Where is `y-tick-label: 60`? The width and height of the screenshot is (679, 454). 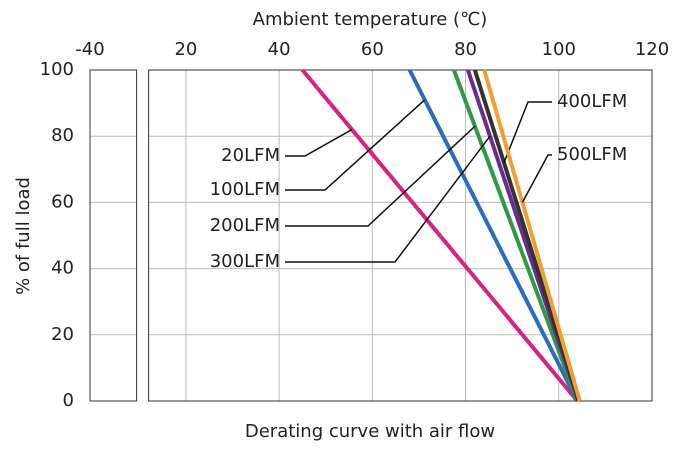 y-tick-label: 60 is located at coordinates (62, 201).